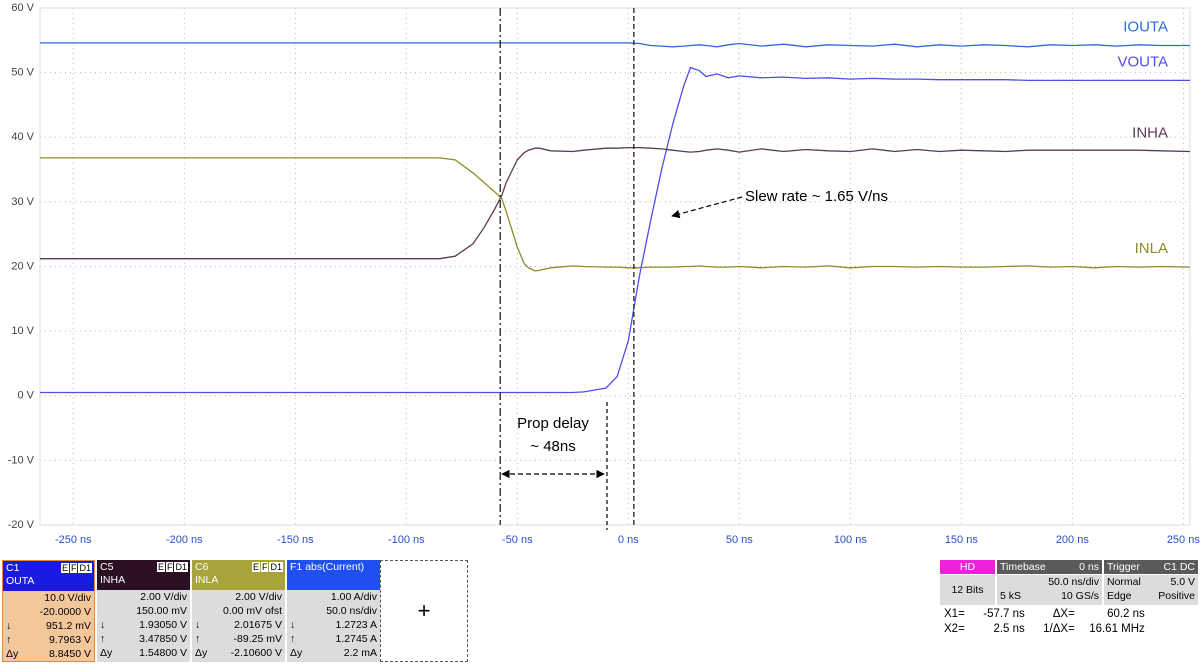 The width and height of the screenshot is (1200, 665). Describe the element at coordinates (1151, 248) in the screenshot. I see `trace-label: INLA` at that location.